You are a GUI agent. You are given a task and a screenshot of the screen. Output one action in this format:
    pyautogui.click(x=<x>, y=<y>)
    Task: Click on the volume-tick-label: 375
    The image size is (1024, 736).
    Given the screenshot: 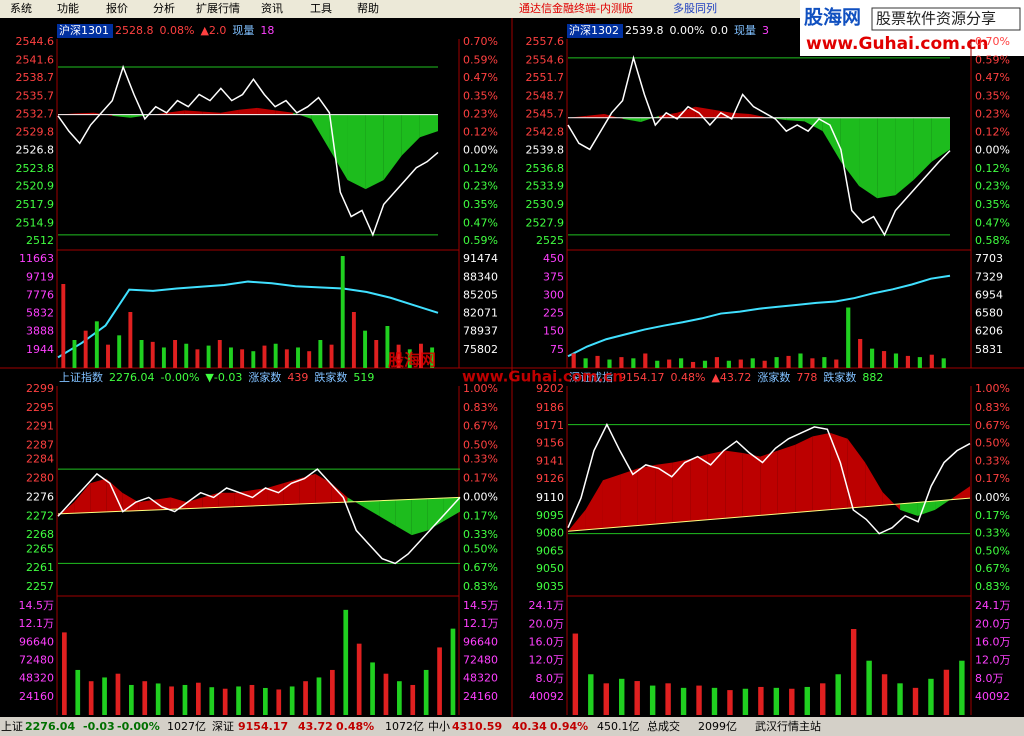 What is the action you would take?
    pyautogui.click(x=553, y=276)
    